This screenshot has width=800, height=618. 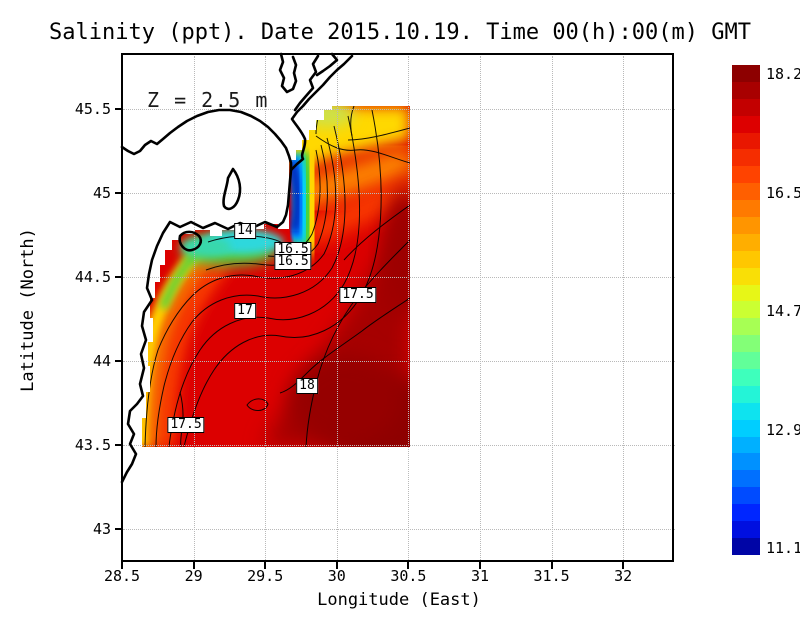 What do you see at coordinates (783, 311) in the screenshot?
I see `colorbar-tick-label: 14.7` at bounding box center [783, 311].